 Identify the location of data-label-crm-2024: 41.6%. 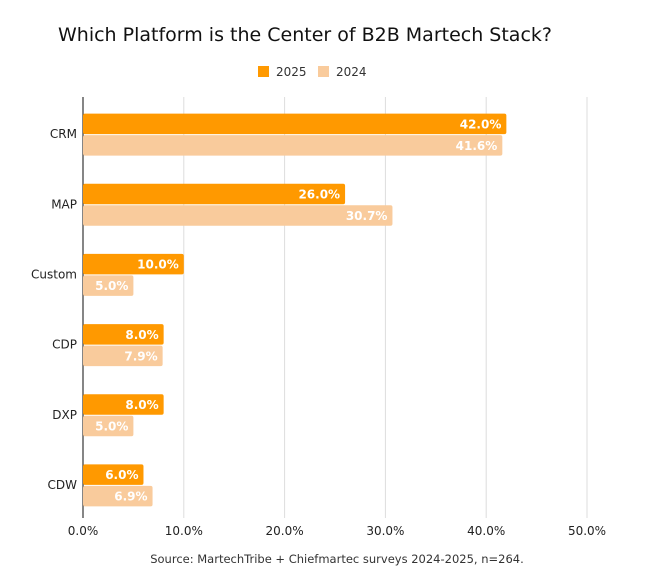
(477, 146).